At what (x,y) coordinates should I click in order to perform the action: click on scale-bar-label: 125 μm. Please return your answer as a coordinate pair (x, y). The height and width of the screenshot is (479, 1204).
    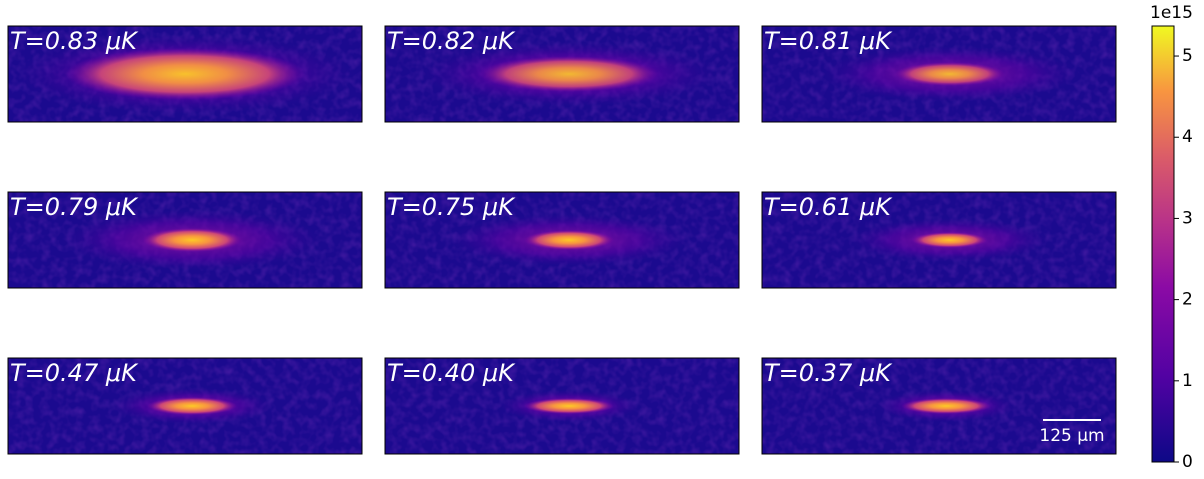
    Looking at the image, I should click on (1071, 436).